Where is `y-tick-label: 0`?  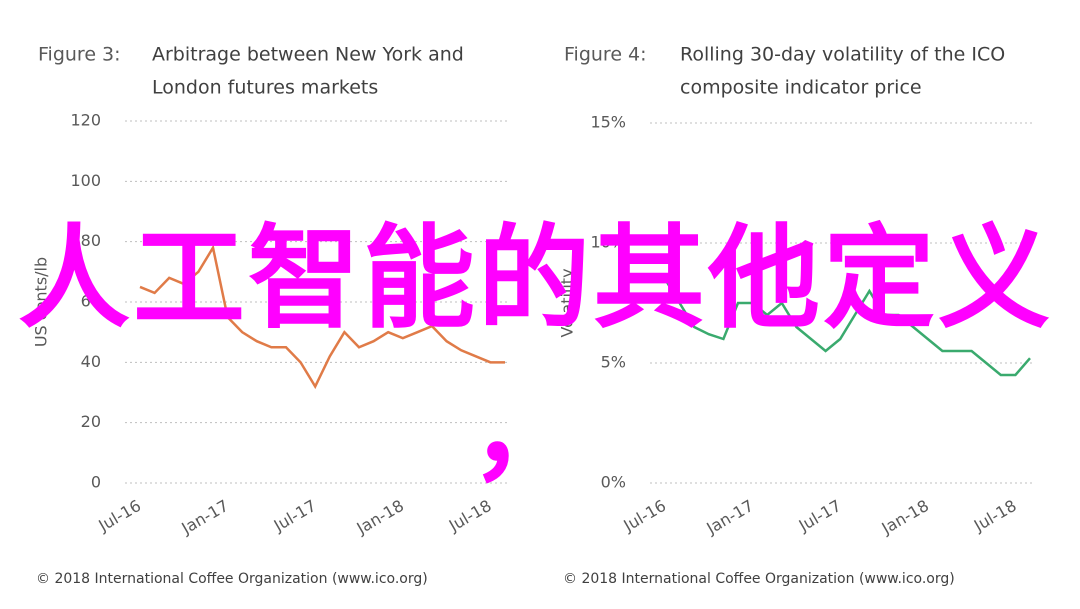 y-tick-label: 0 is located at coordinates (96, 482).